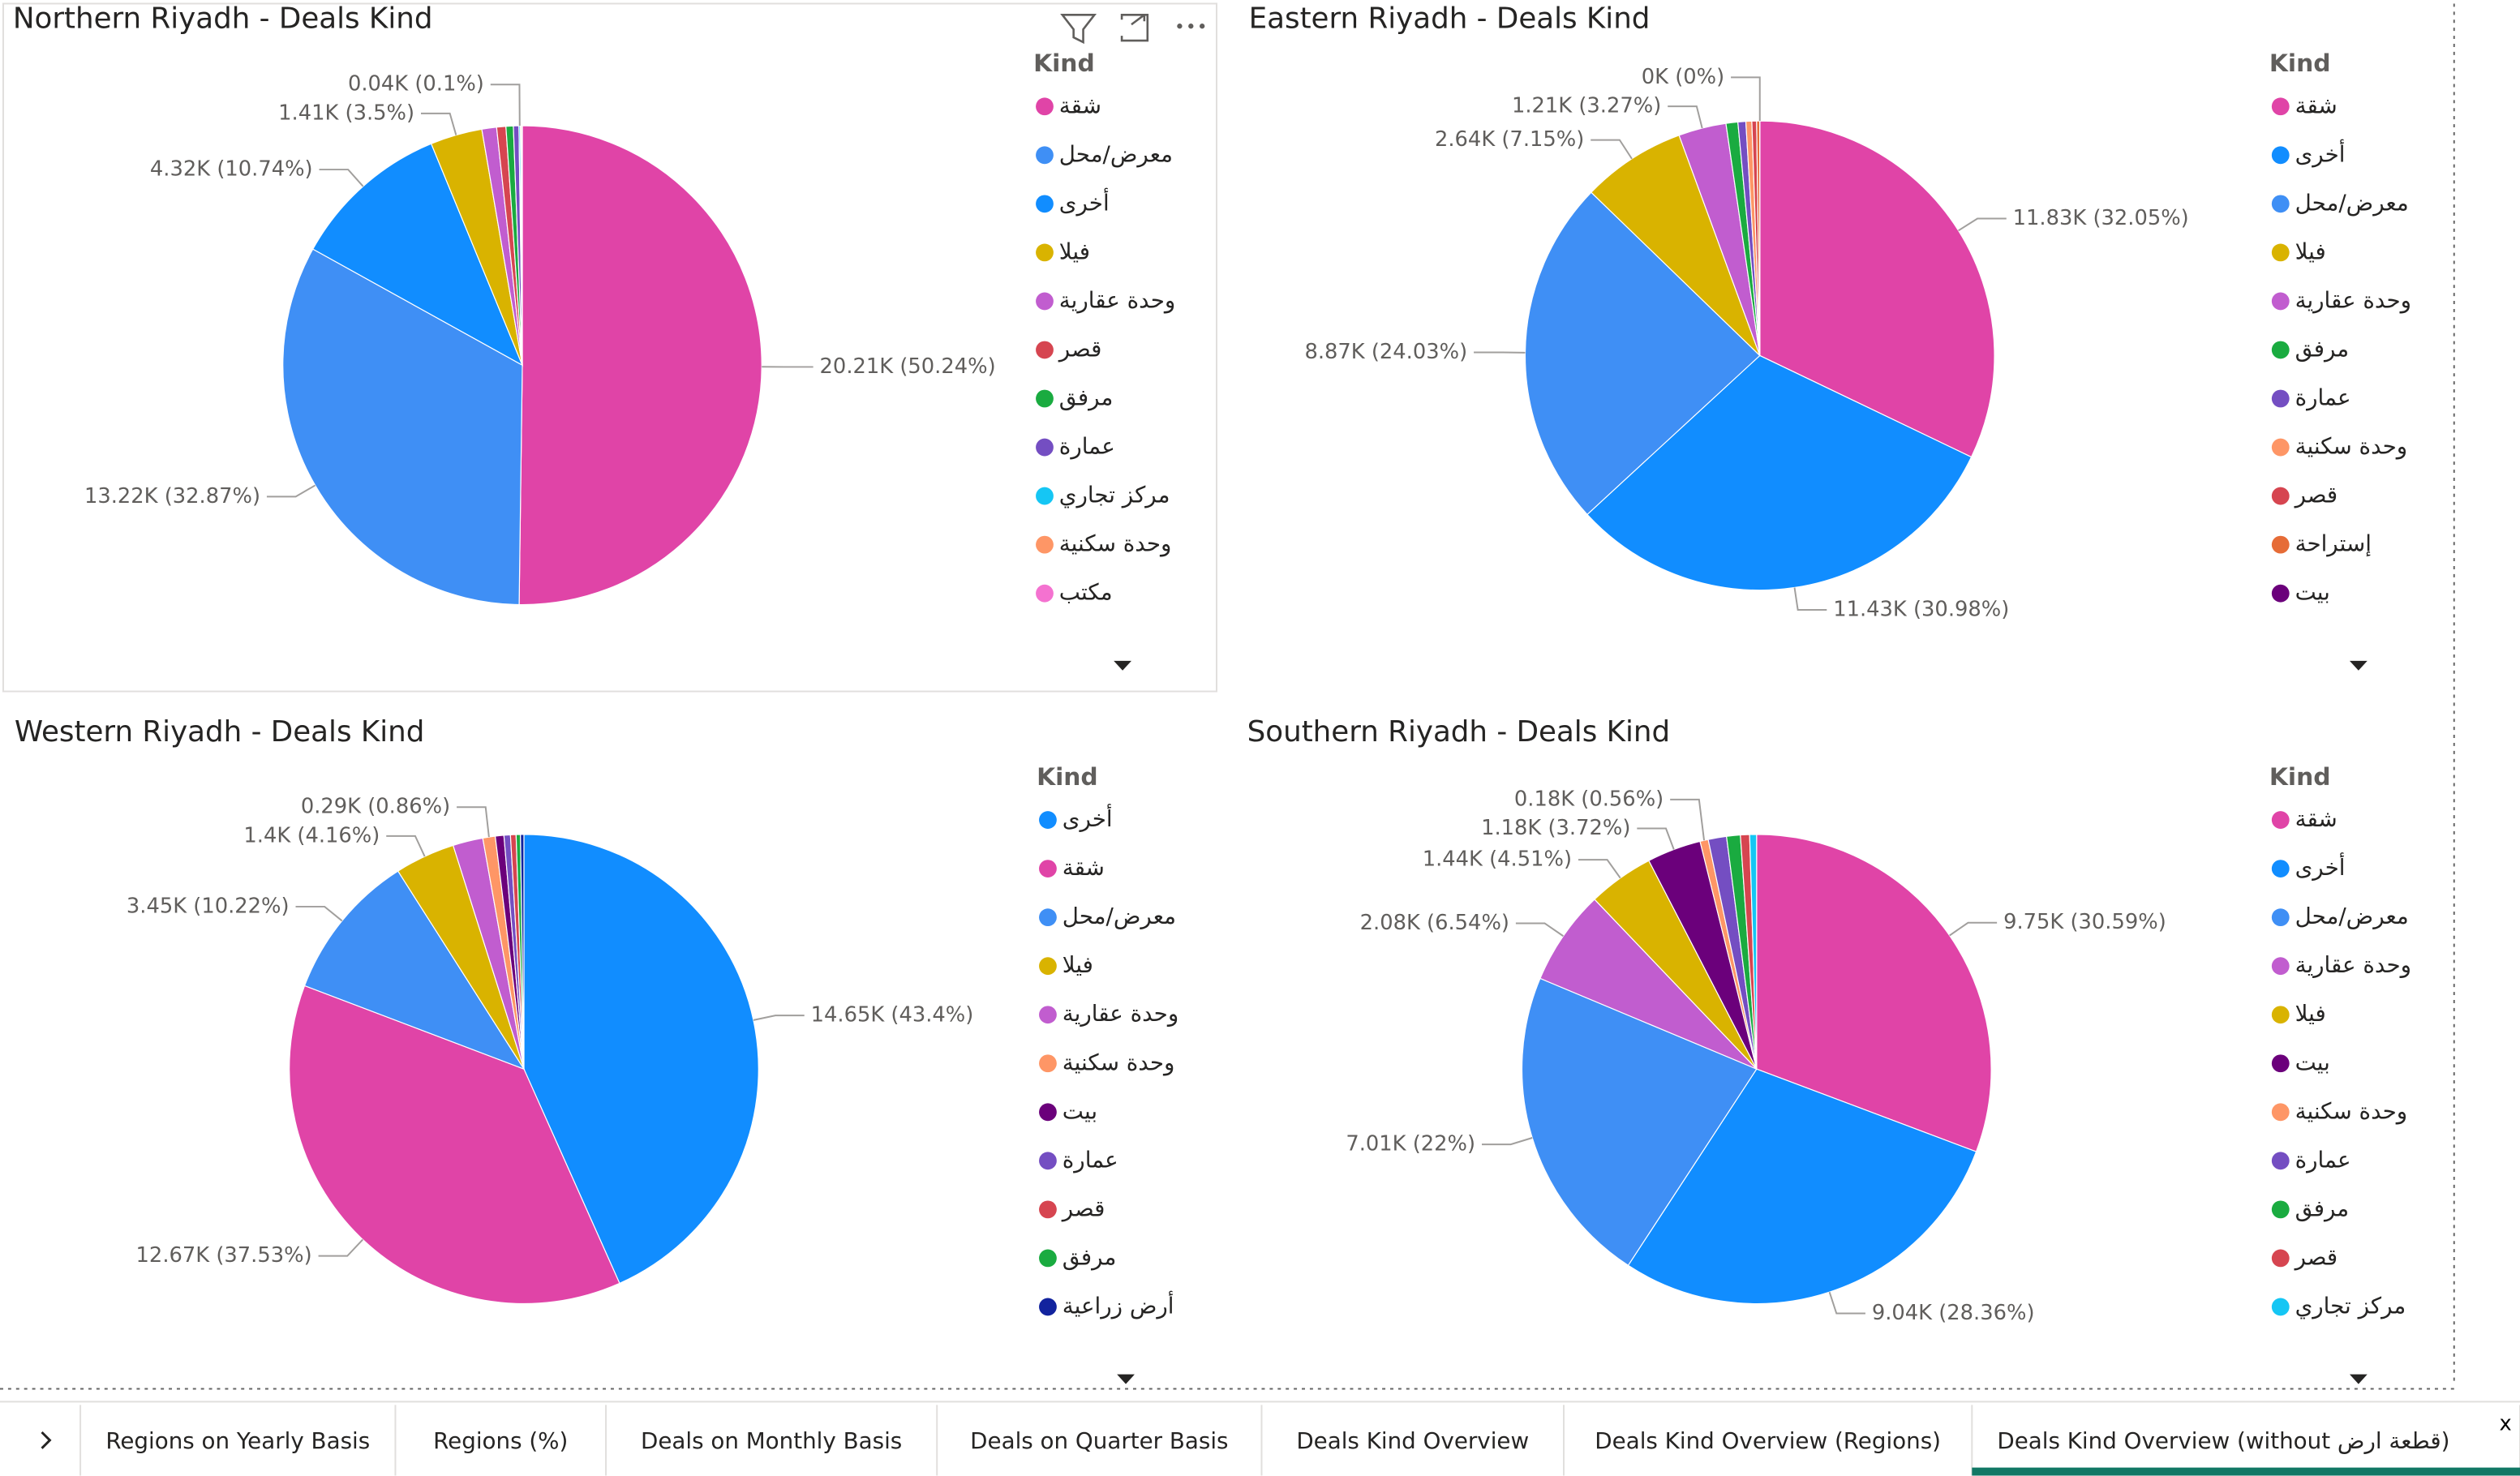 Image resolution: width=2520 pixels, height=1476 pixels. Describe the element at coordinates (2223, 1440) in the screenshot. I see `tab: Deals Kind Overview (without قطعة ارض)` at that location.